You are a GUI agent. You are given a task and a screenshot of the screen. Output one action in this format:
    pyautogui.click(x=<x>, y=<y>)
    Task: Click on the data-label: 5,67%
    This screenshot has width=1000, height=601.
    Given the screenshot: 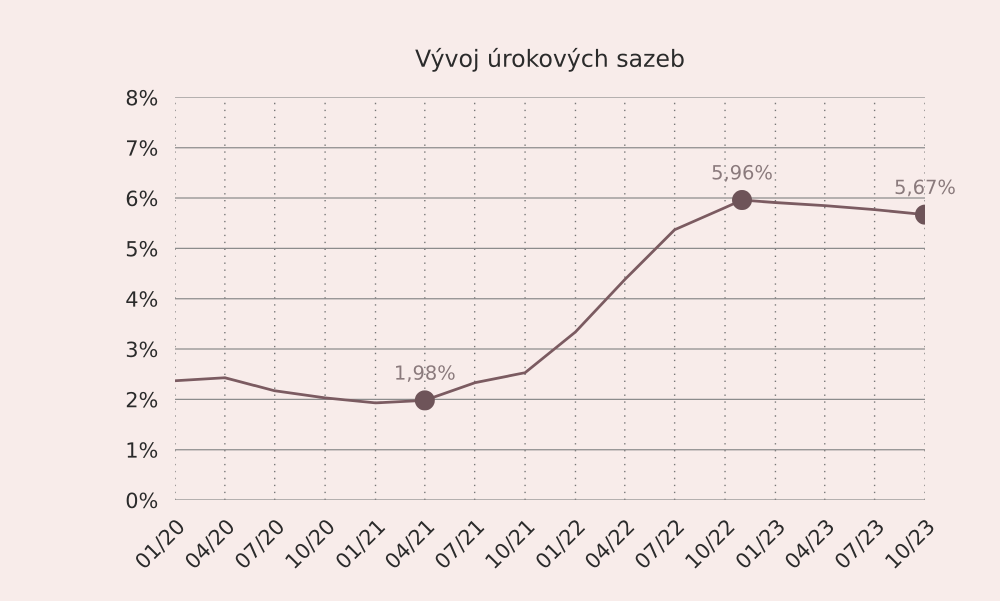 What is the action you would take?
    pyautogui.click(x=925, y=188)
    